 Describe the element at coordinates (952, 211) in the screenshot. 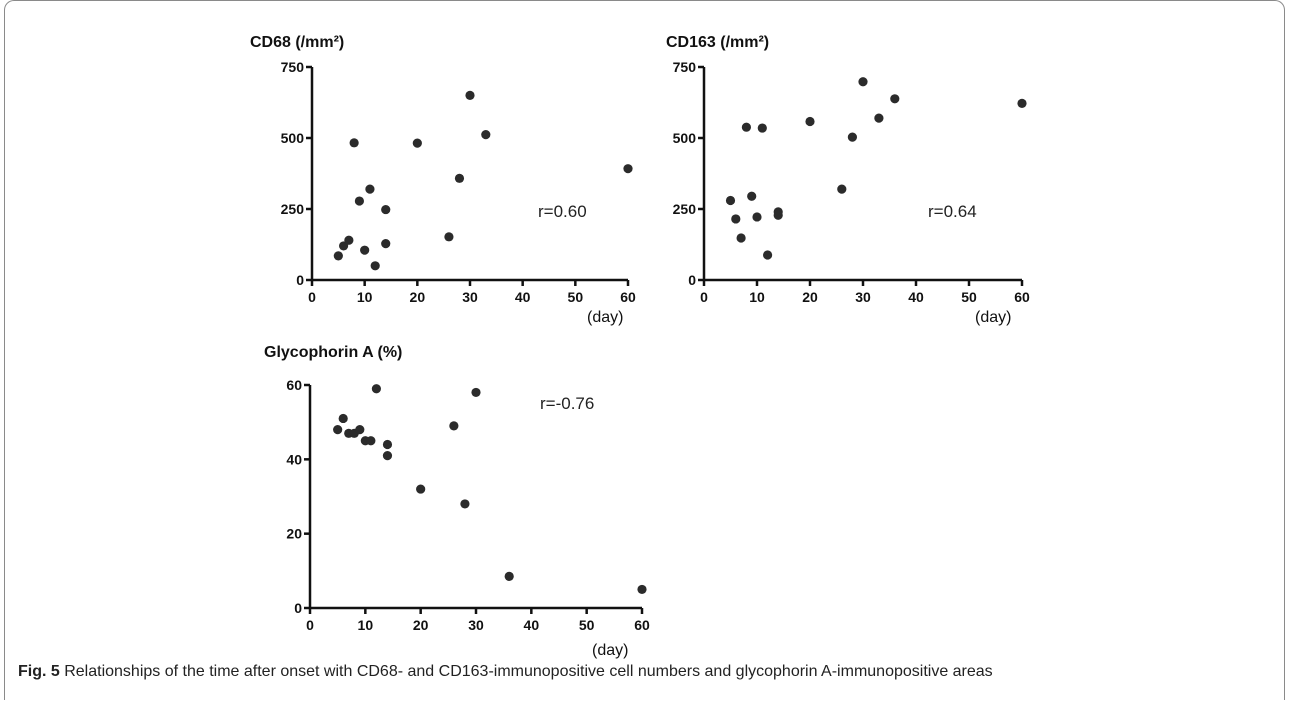

I see `correlation-label: r=0.64` at that location.